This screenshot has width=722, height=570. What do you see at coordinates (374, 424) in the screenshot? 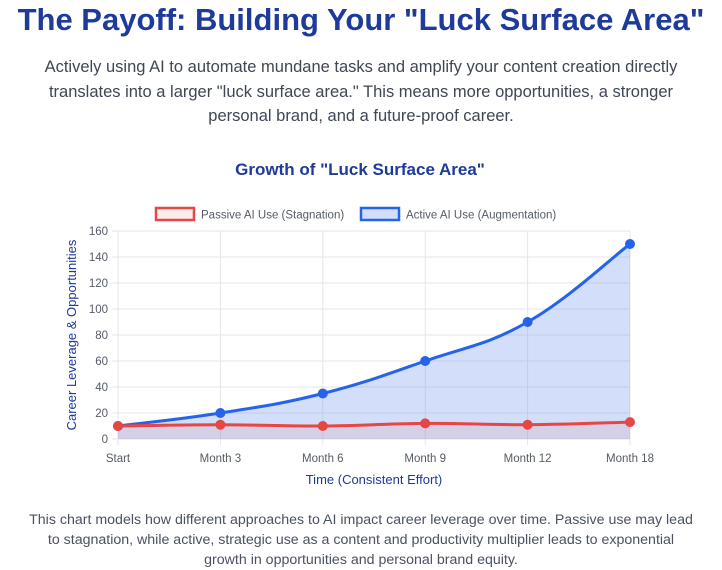
I see `line-passive` at bounding box center [374, 424].